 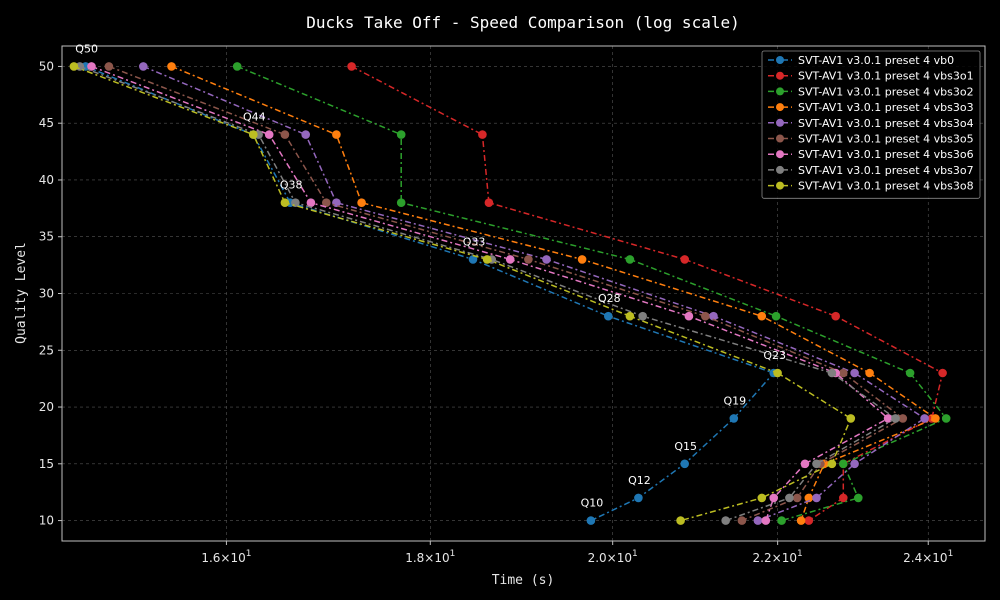 What do you see at coordinates (886, 91) in the screenshot?
I see `legend-label: SVT-AV1 v3.0.1 preset 4 vbs3o2` at bounding box center [886, 91].